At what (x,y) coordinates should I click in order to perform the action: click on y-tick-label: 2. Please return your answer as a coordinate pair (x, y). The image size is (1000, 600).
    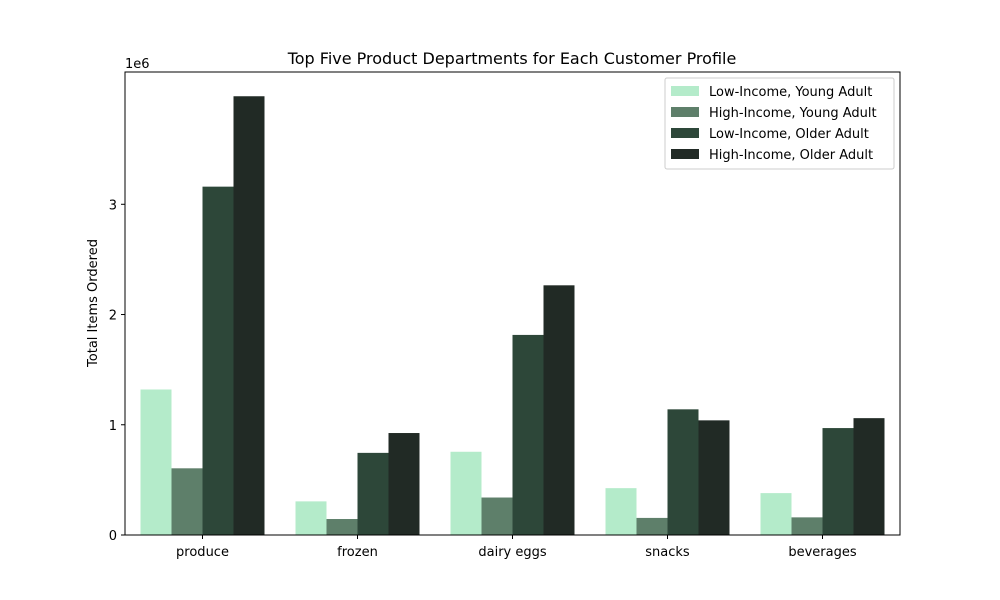
    Looking at the image, I should click on (113, 316).